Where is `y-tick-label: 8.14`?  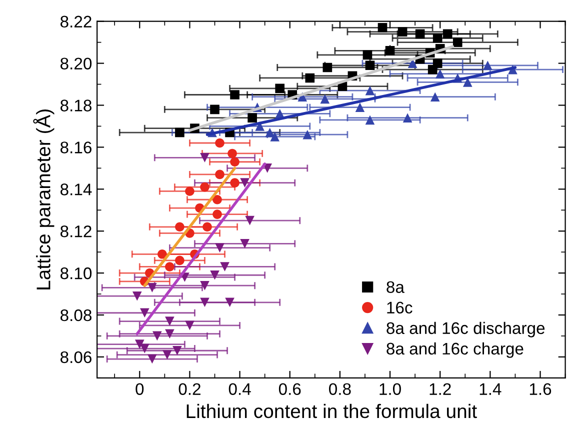
y-tick-label: 8.14 is located at coordinates (76, 190).